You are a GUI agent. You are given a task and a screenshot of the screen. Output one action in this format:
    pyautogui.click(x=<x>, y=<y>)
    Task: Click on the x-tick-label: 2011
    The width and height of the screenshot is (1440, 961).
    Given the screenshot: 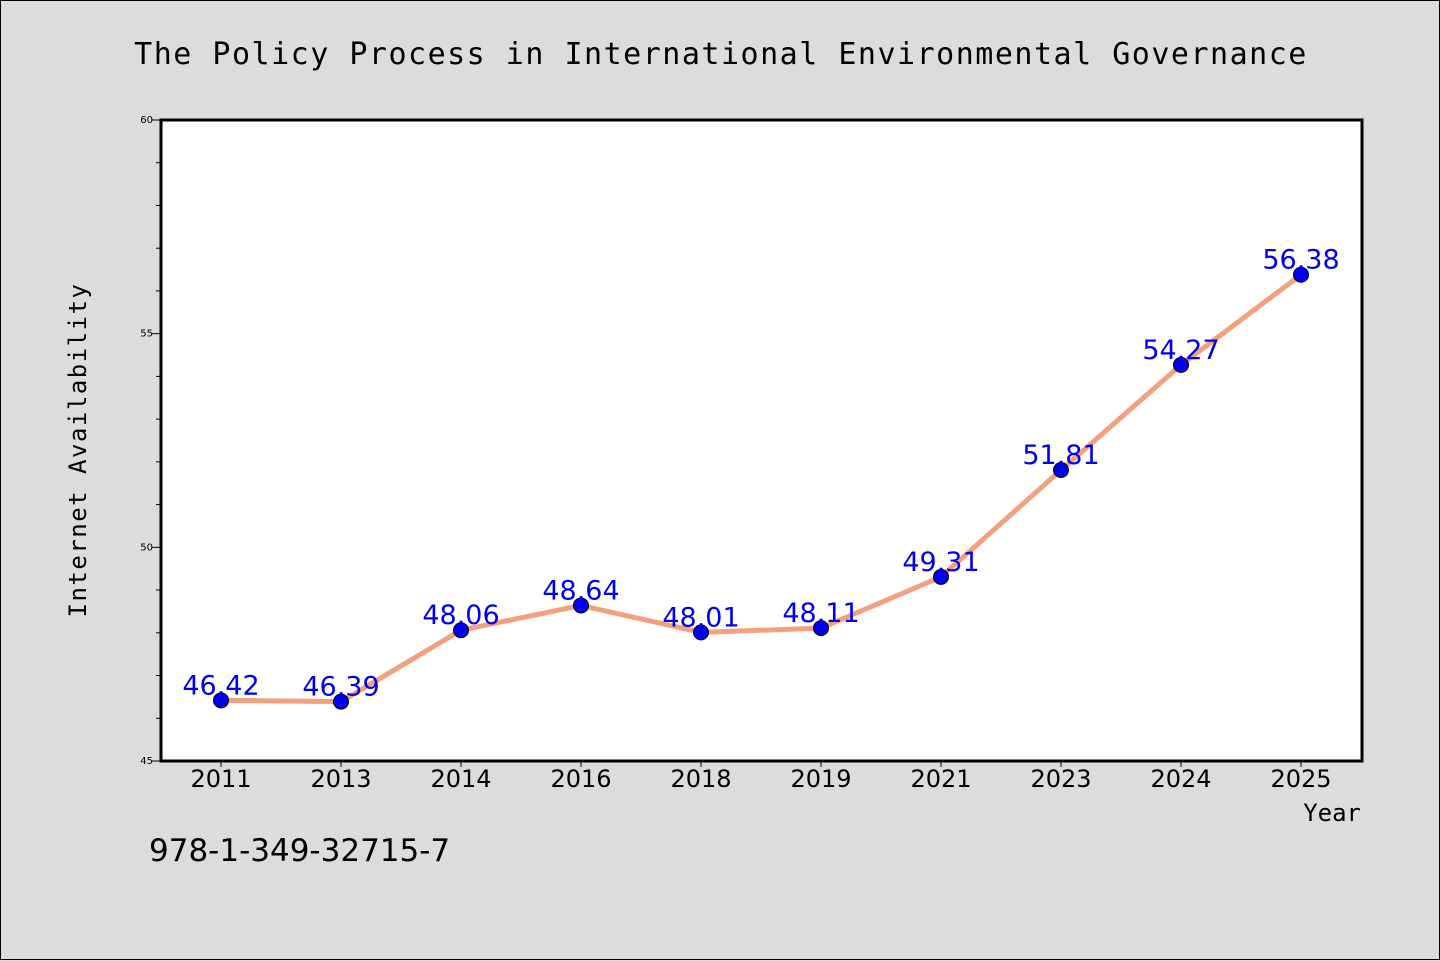 What is the action you would take?
    pyautogui.click(x=220, y=779)
    